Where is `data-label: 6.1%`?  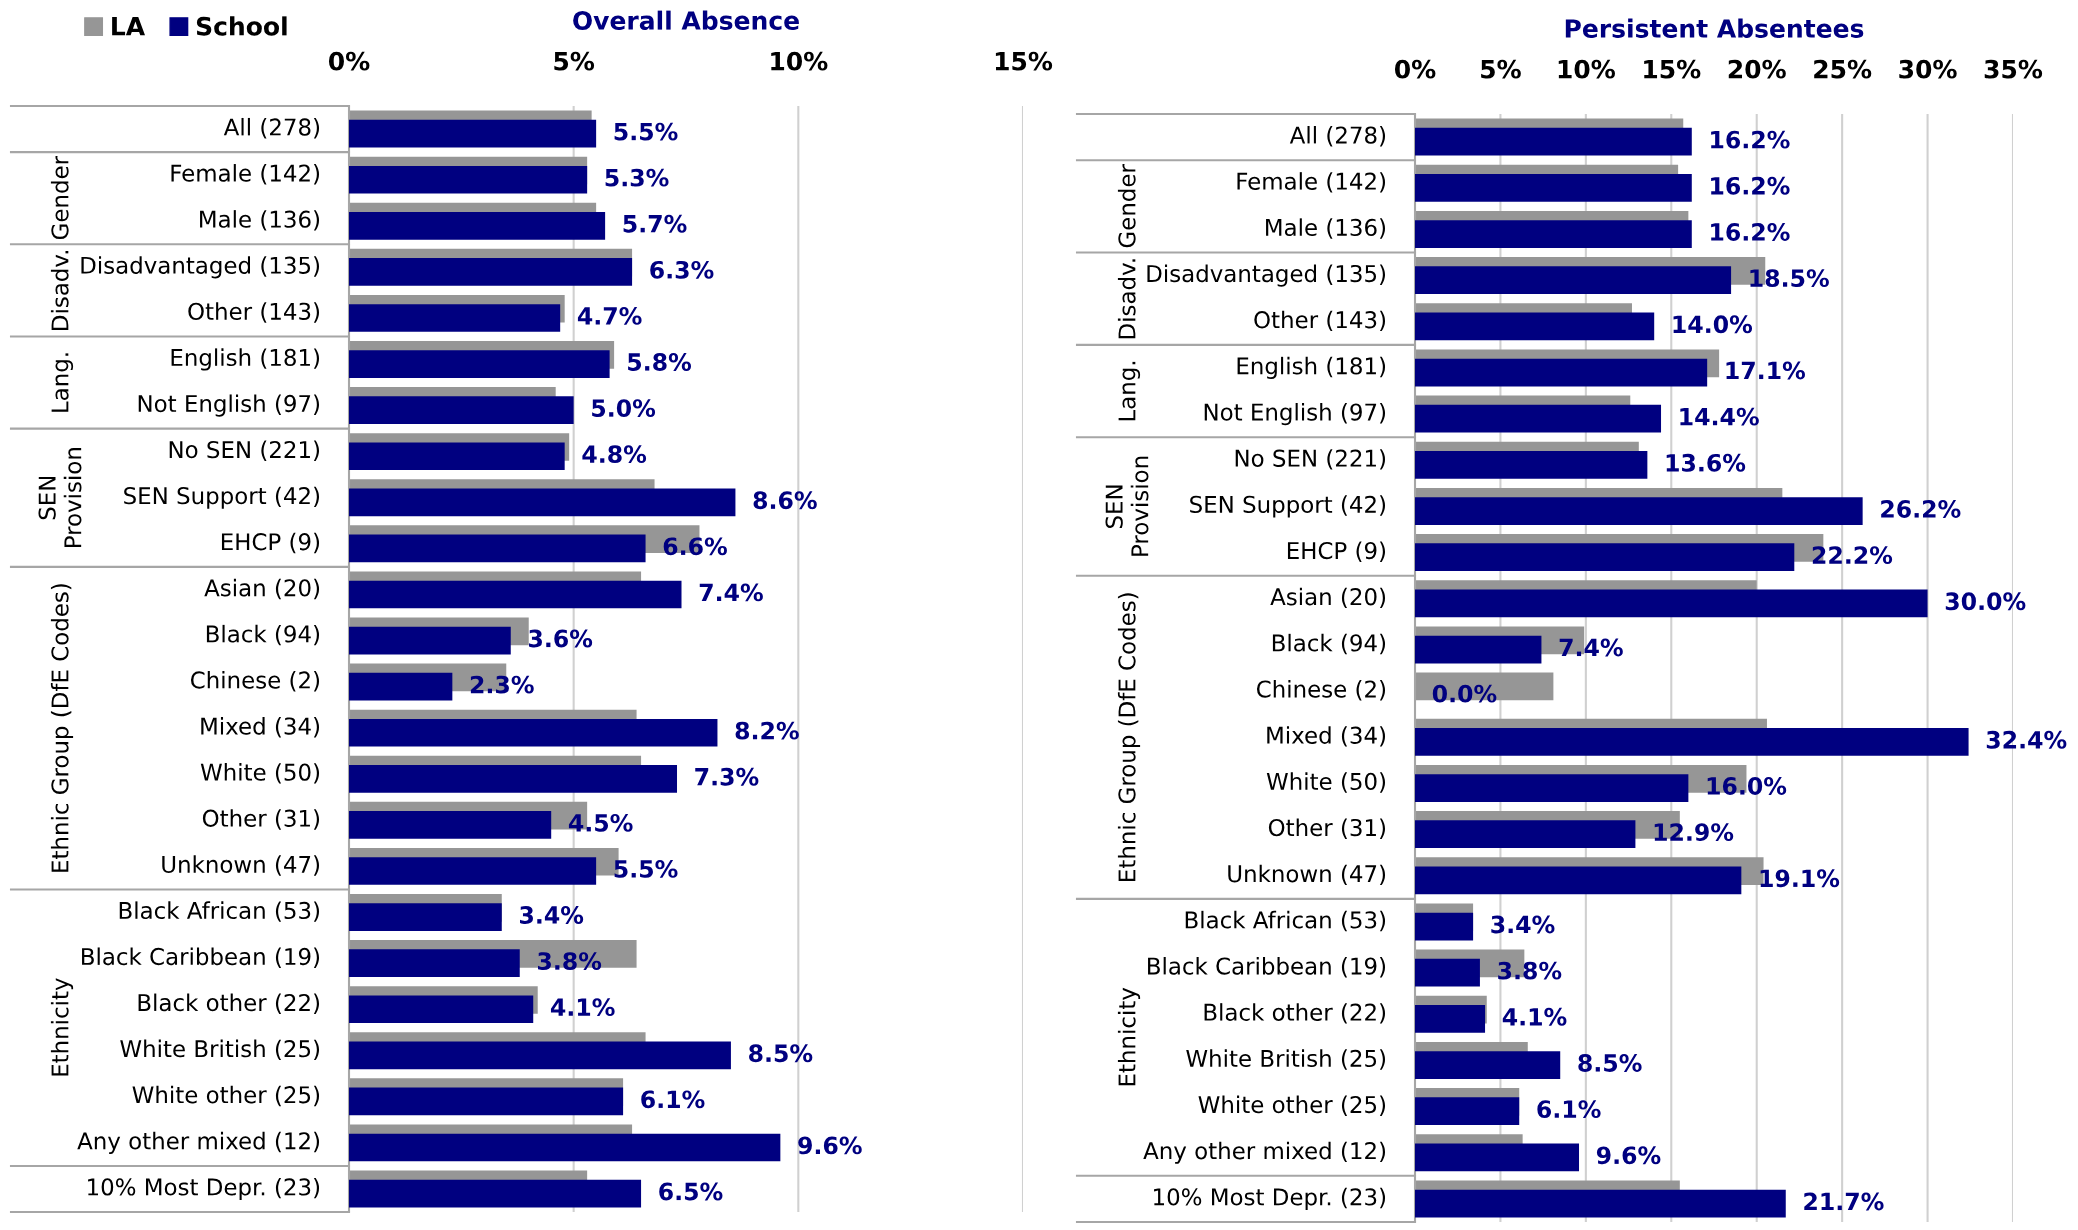 data-label: 6.1% is located at coordinates (673, 1099).